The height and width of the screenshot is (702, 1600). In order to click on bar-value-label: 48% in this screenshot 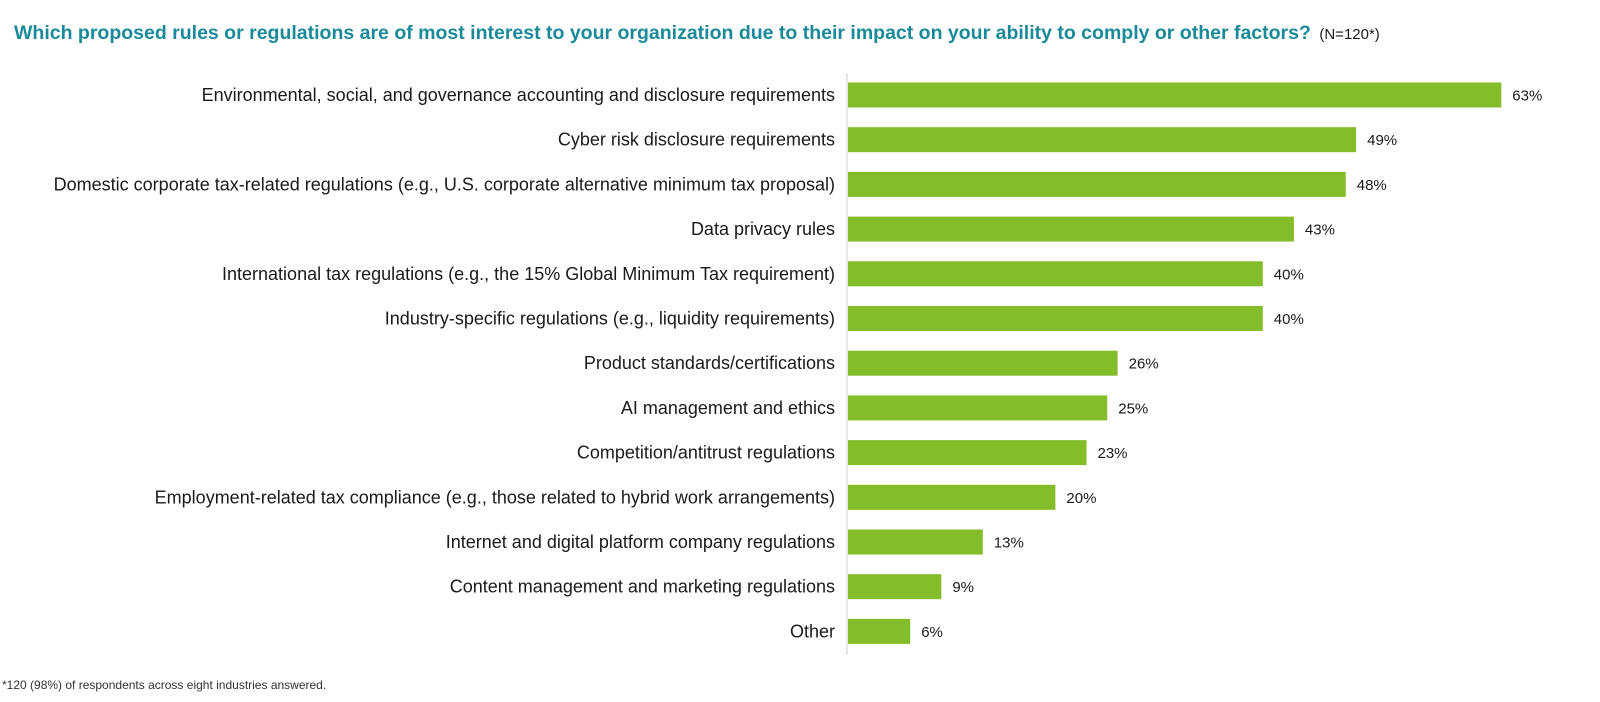, I will do `click(1372, 185)`.